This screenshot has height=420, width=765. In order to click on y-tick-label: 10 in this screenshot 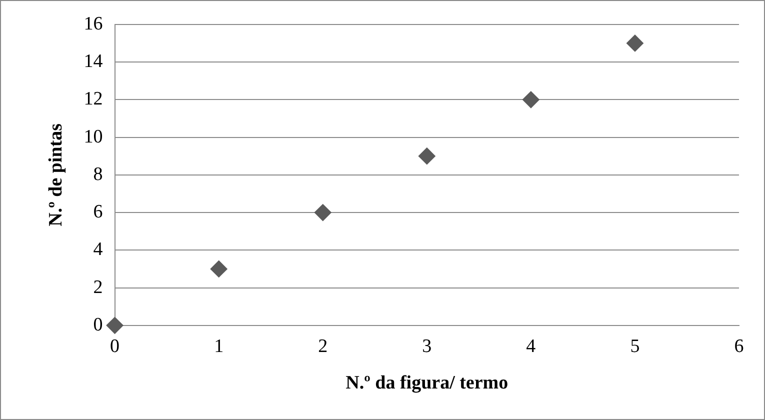, I will do `click(93, 137)`.